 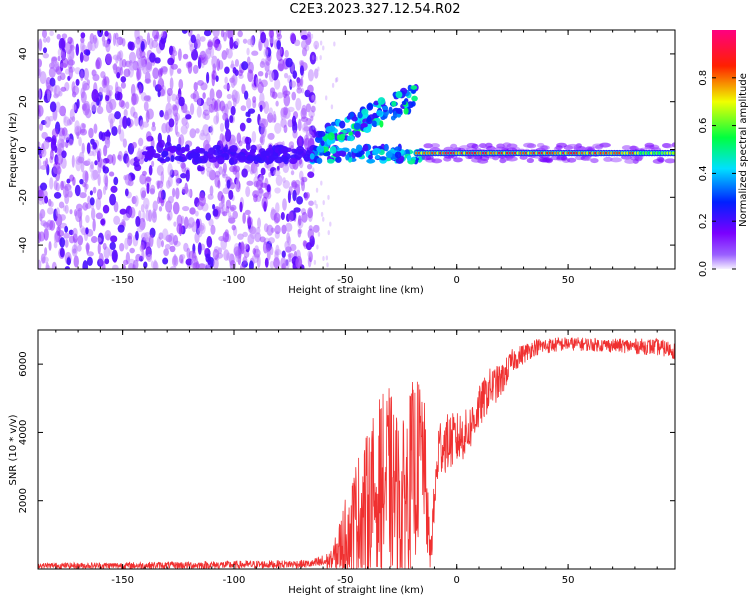 What do you see at coordinates (122, 280) in the screenshot?
I see `x-tick-label: -150` at bounding box center [122, 280].